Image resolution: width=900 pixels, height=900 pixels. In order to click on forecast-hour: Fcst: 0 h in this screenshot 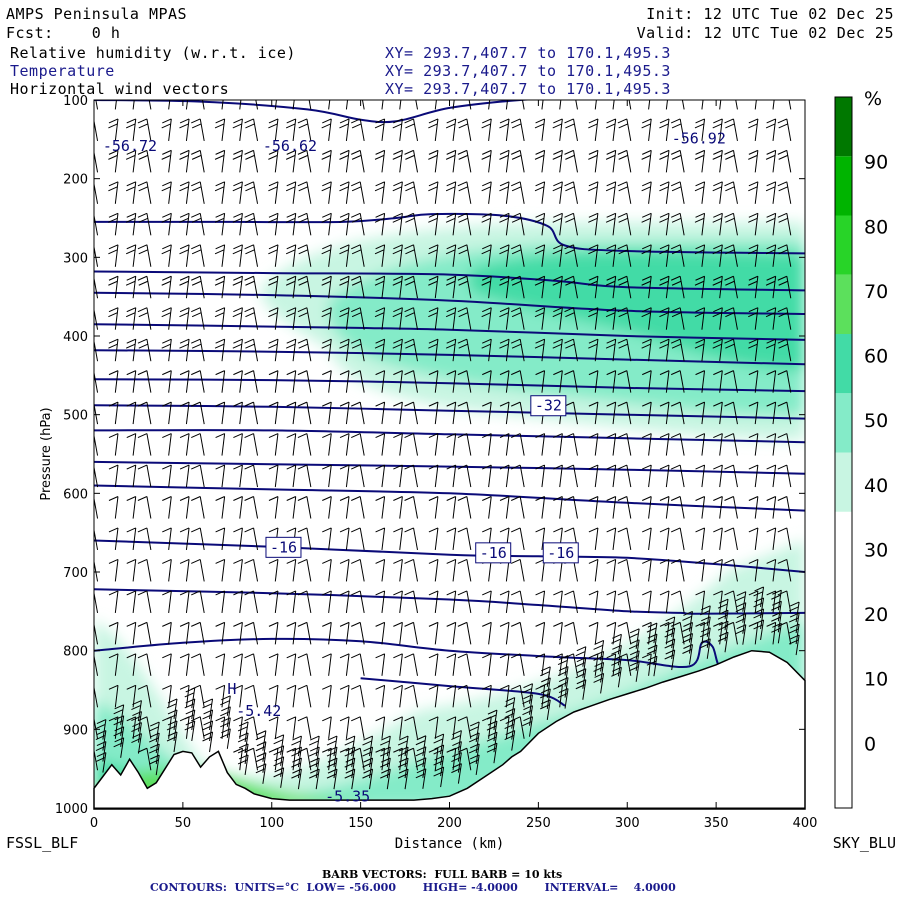, I will do `click(63, 33)`.